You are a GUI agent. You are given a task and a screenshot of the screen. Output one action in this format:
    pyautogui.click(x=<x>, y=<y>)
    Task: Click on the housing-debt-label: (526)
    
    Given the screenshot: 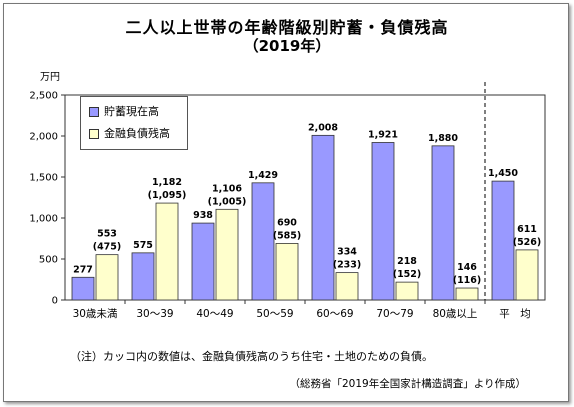 What is the action you would take?
    pyautogui.click(x=527, y=242)
    